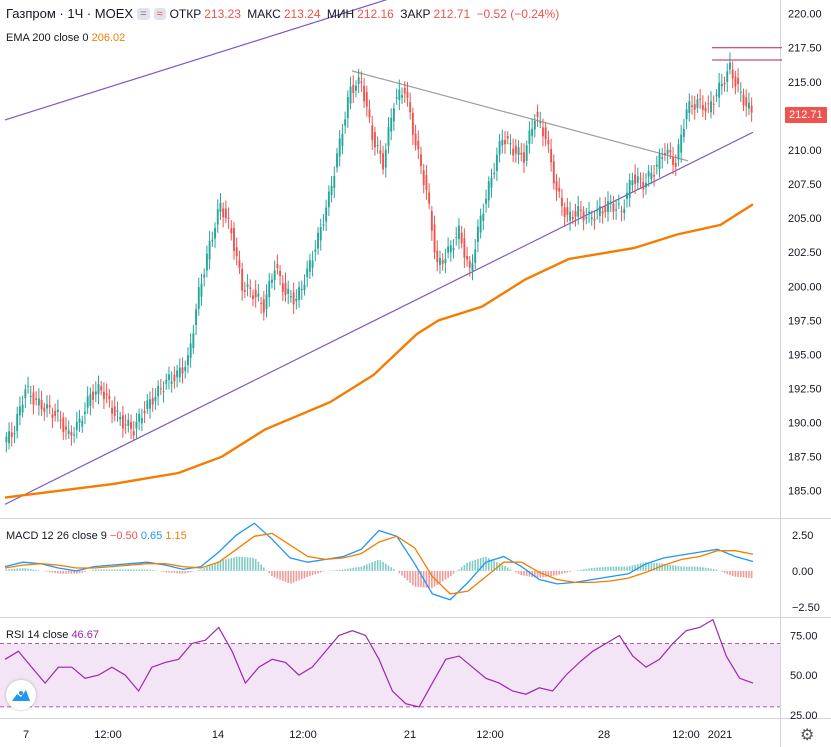  Describe the element at coordinates (415, 13) in the screenshot. I see `close-key: ЗАКР` at that location.